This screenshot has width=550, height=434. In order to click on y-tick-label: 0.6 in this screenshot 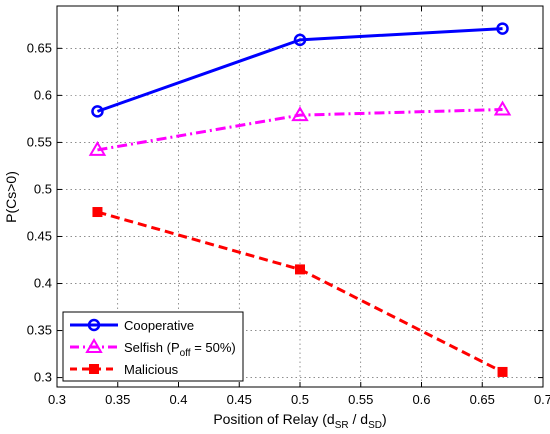, I will do `click(43, 94)`.